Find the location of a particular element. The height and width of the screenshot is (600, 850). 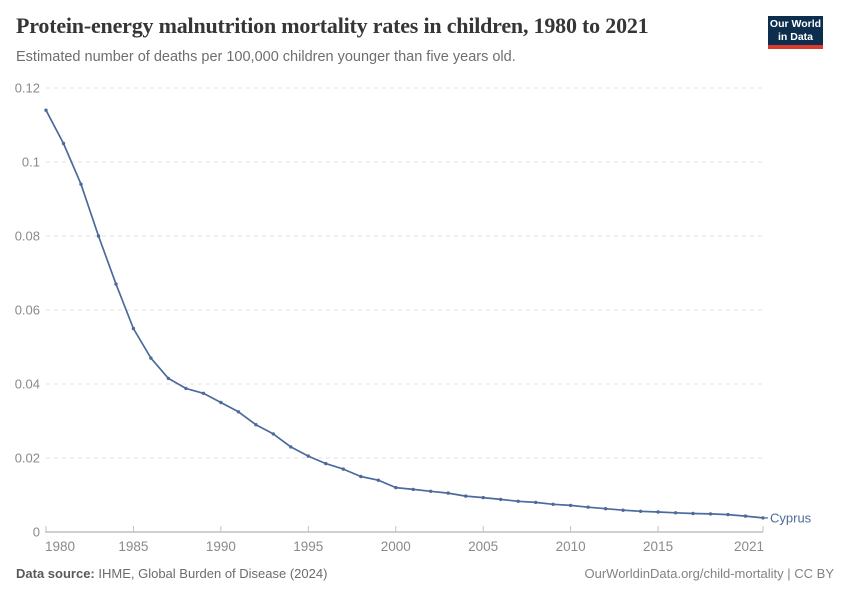

x-tick-label: 1995 is located at coordinates (308, 546).